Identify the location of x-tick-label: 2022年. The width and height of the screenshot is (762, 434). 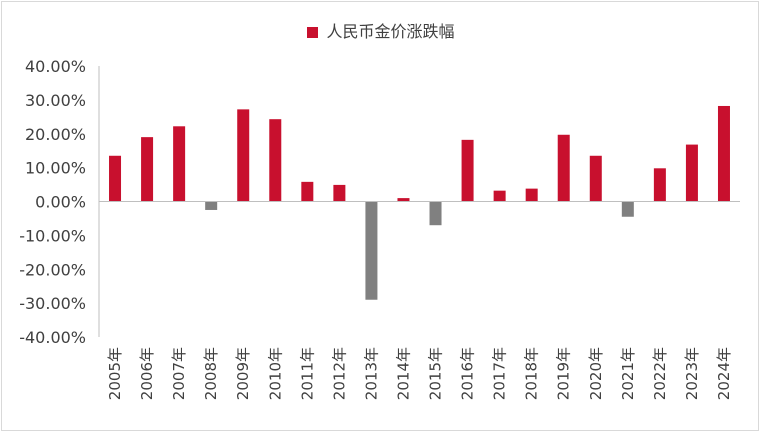
(660, 373).